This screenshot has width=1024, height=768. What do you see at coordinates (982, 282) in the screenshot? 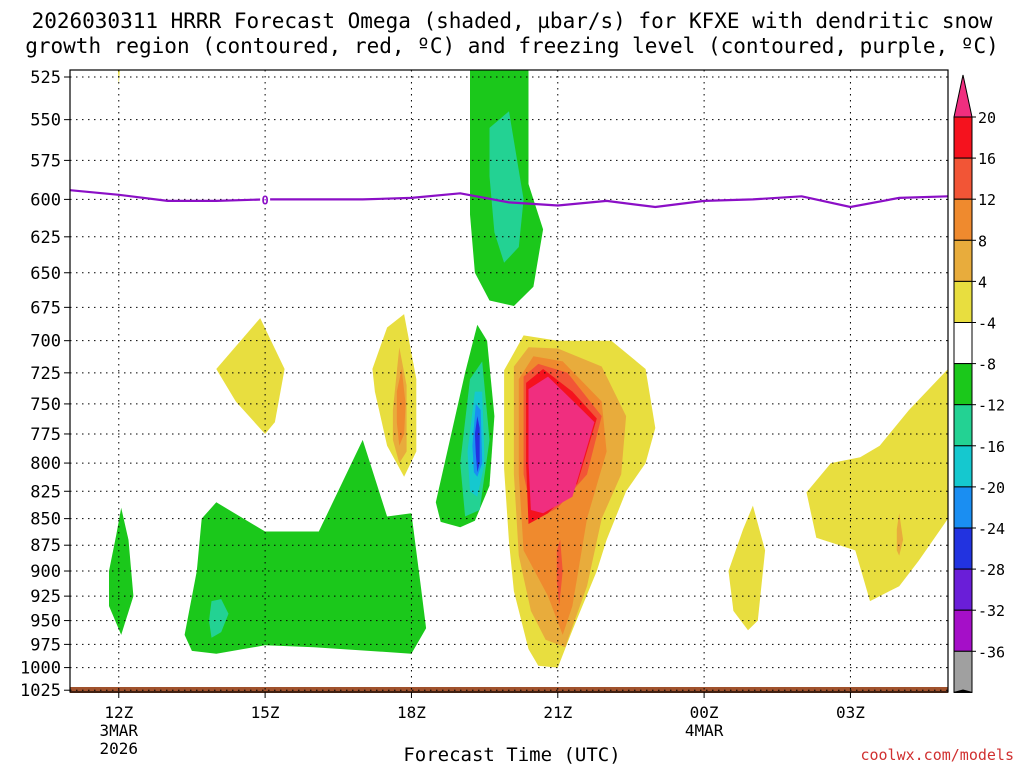
I see `colorbar-label: 4` at bounding box center [982, 282].